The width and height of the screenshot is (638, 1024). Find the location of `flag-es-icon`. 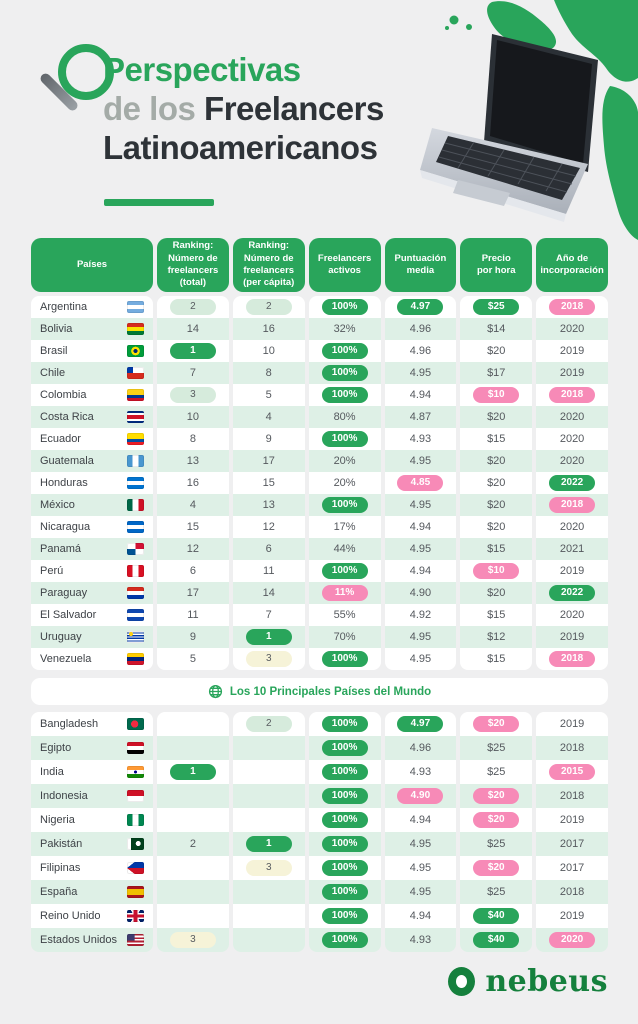

flag-es-icon is located at coordinates (135, 892).